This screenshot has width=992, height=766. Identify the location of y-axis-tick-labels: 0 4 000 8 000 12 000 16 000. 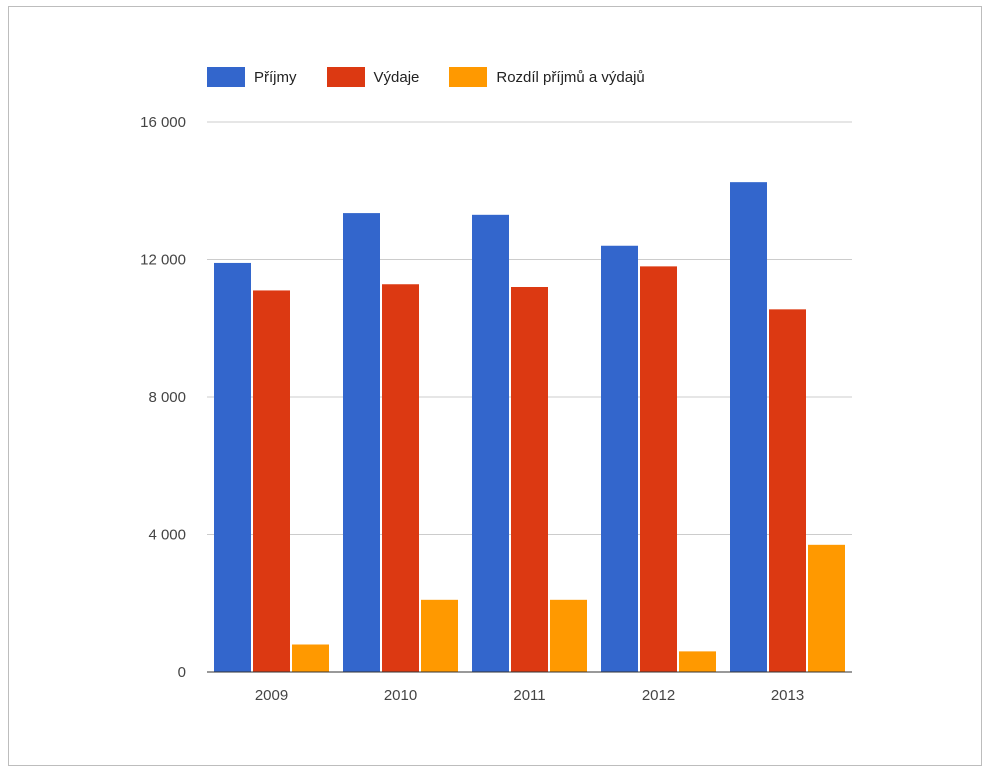
(163, 397).